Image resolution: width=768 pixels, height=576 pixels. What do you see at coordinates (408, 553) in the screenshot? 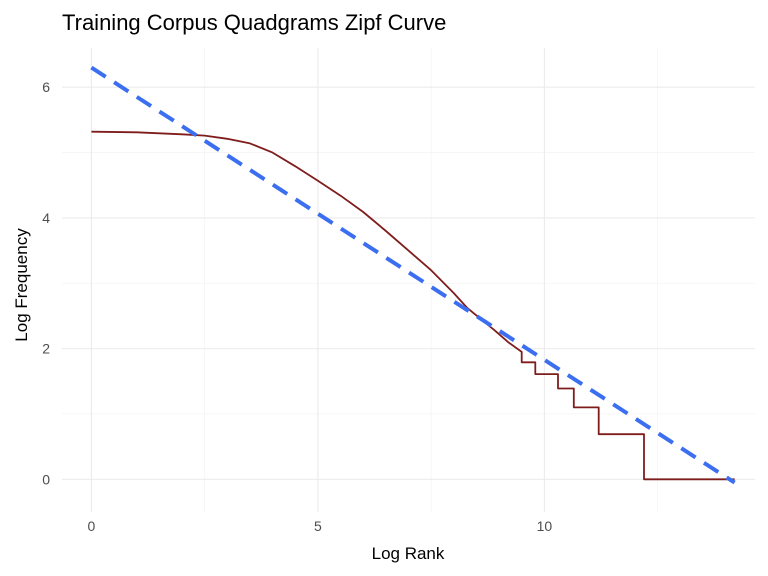
I see `x-axis-label: Log Rank` at bounding box center [408, 553].